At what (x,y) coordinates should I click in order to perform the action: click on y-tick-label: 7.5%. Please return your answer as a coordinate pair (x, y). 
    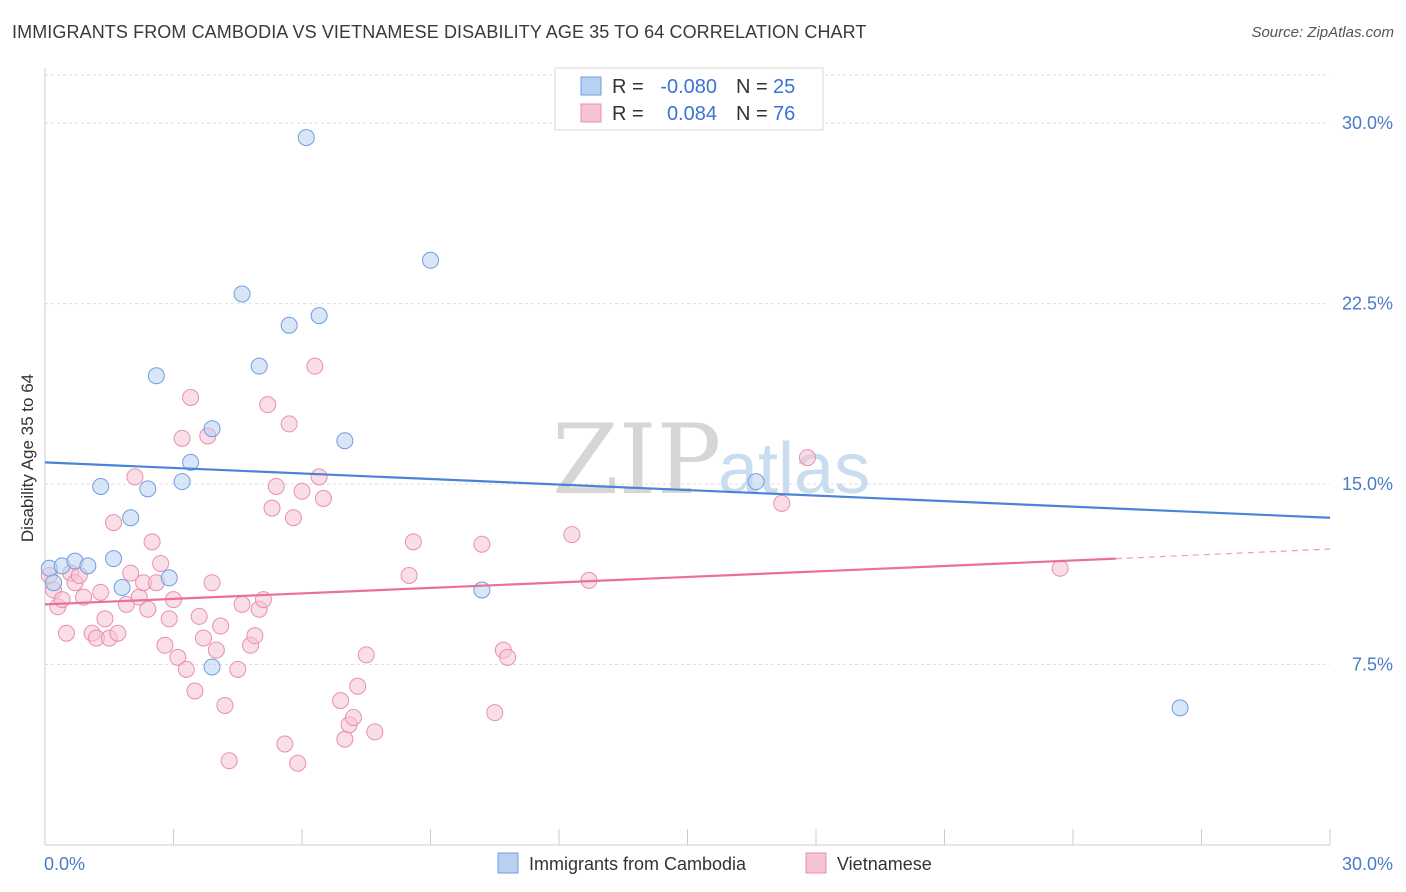
    Looking at the image, I should click on (1372, 665).